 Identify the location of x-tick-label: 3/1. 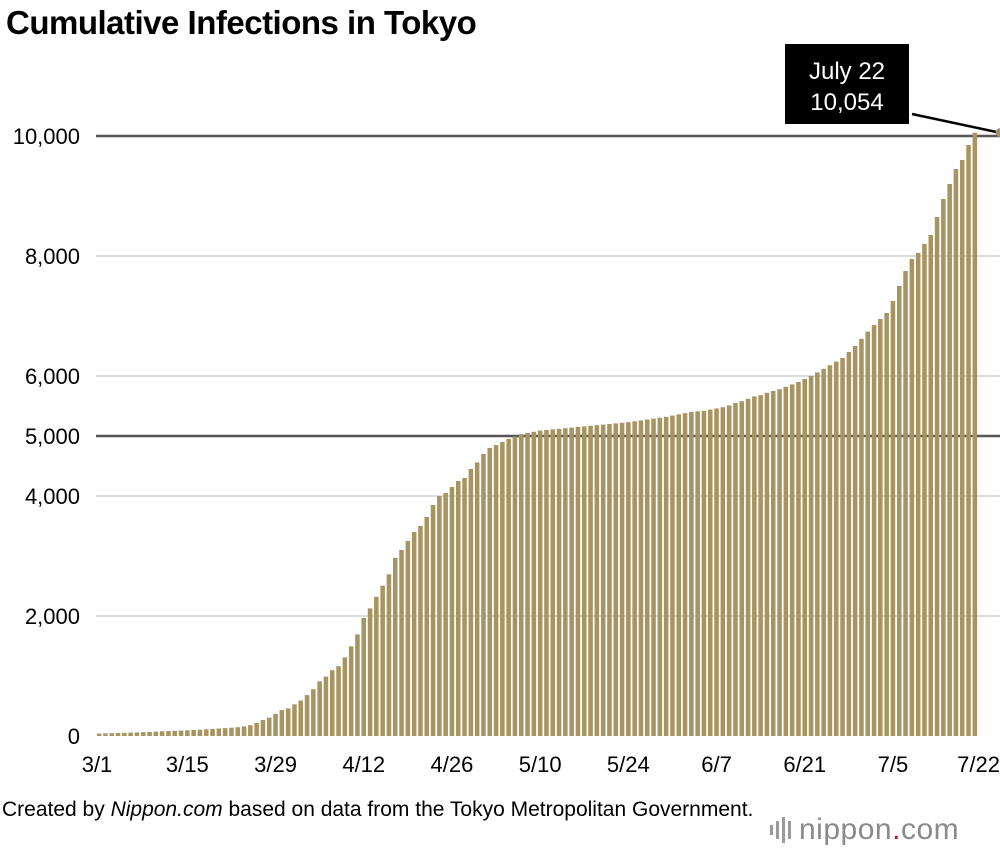
(97, 764).